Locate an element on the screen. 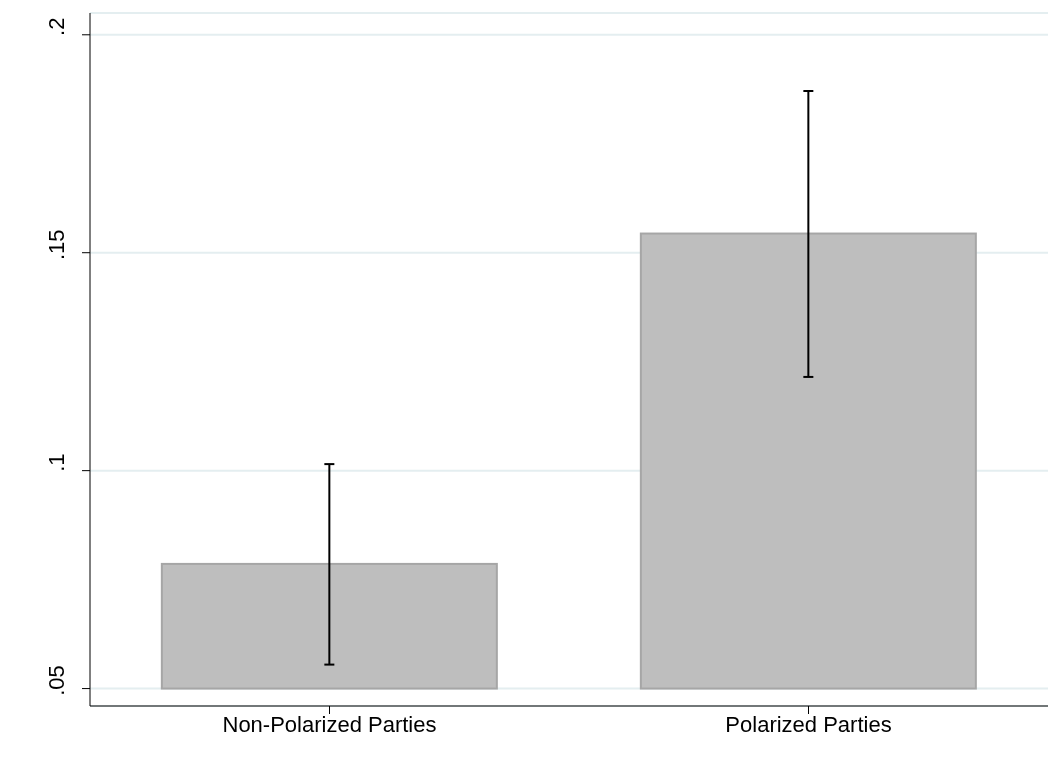 The height and width of the screenshot is (774, 1060). y-tick-label: .15 is located at coordinates (56, 245).